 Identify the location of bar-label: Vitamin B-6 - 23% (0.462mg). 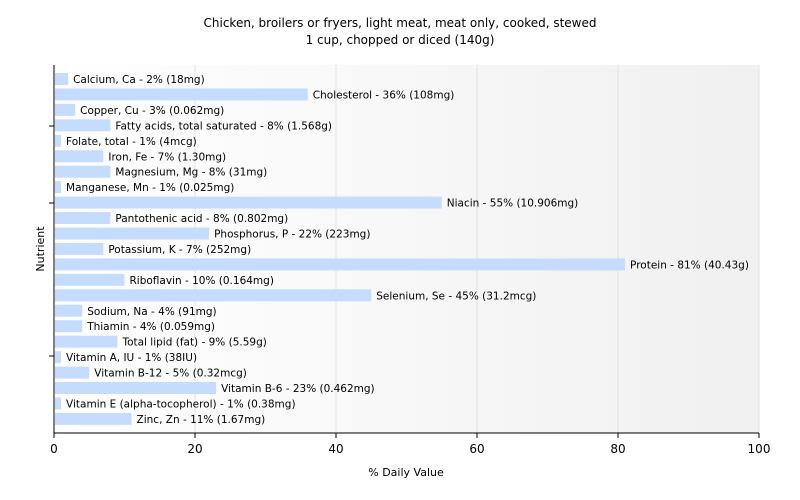
(298, 389).